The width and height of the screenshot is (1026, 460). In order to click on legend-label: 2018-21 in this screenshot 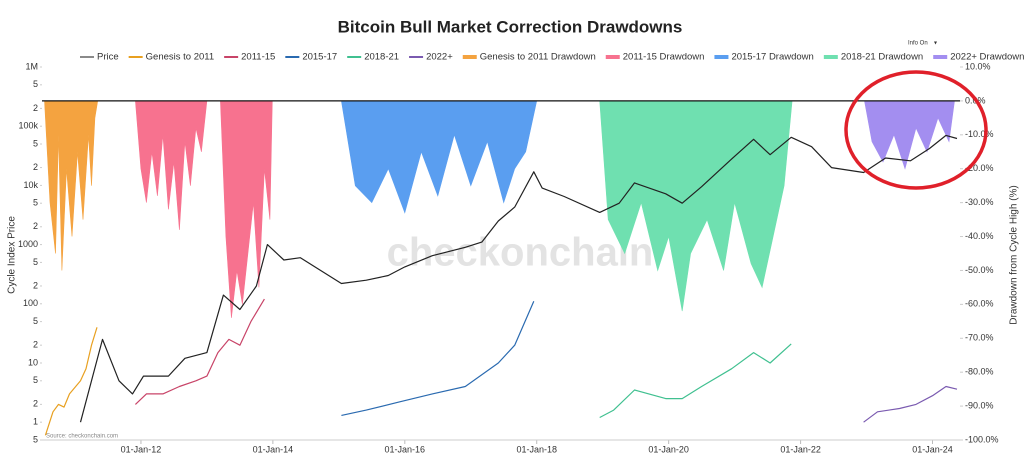, I will do `click(381, 57)`.